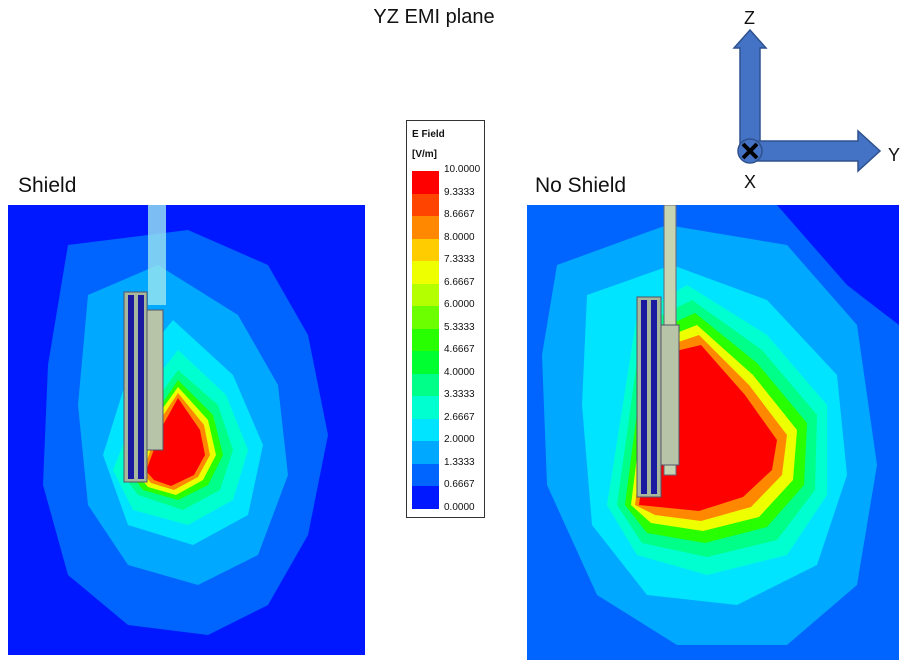 The height and width of the screenshot is (662, 908). I want to click on legend-tick-label: 6.0000, so click(459, 305).